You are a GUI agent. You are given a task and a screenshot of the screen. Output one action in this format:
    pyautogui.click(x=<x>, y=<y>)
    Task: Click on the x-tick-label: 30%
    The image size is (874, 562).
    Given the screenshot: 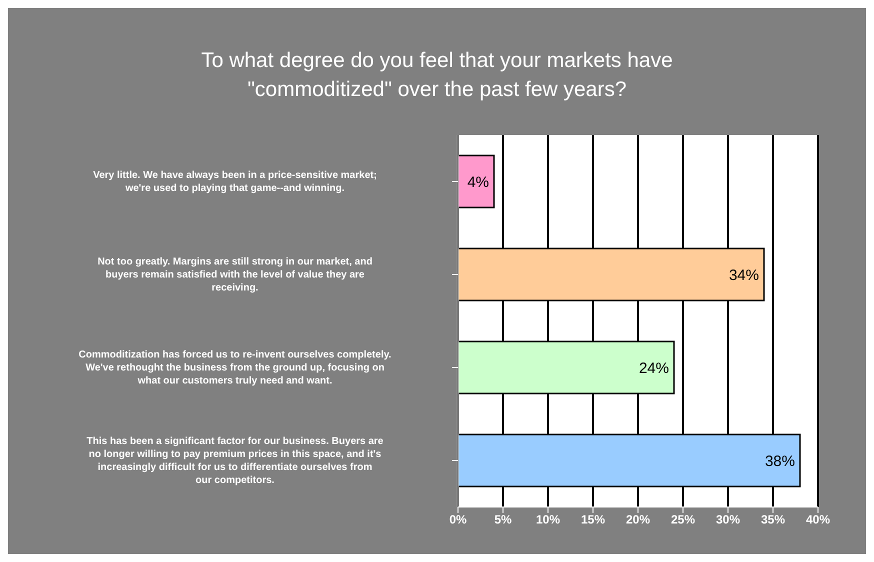 What is the action you would take?
    pyautogui.click(x=728, y=519)
    